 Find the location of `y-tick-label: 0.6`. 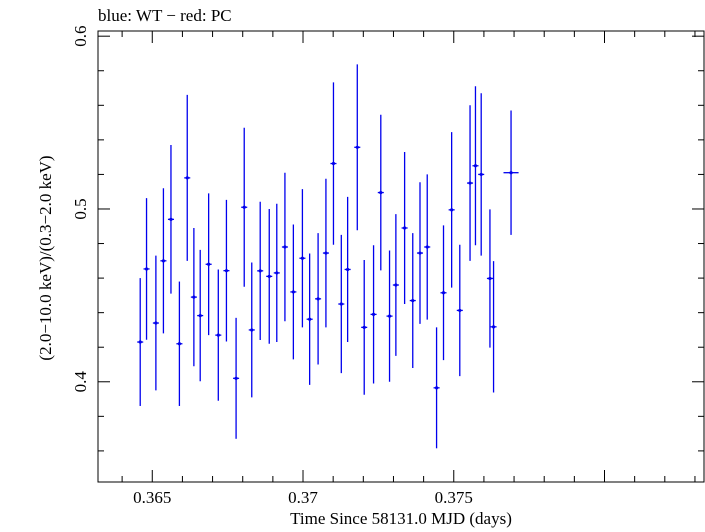

y-tick-label: 0.6 is located at coordinates (80, 36).